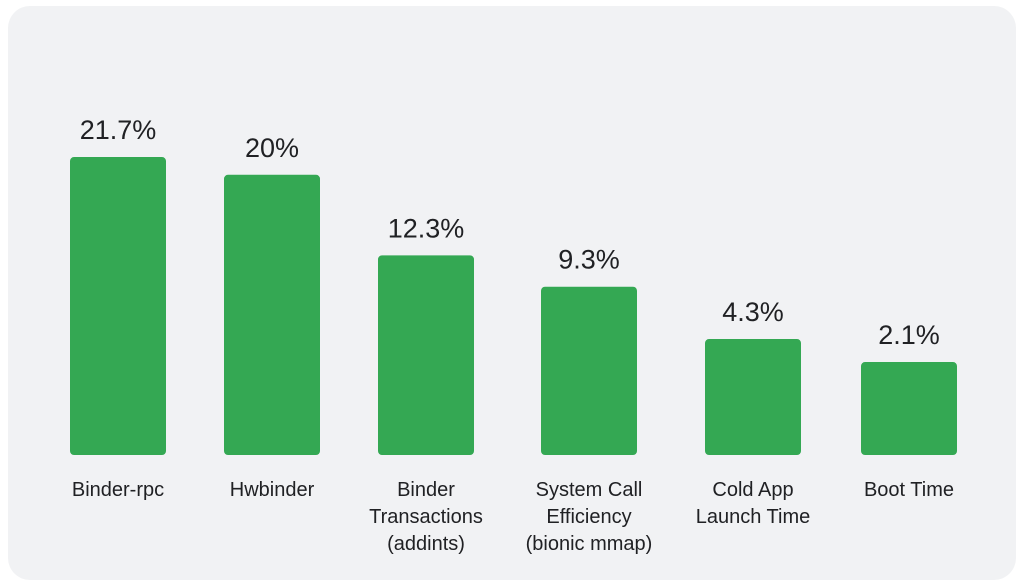 This screenshot has width=1024, height=587. I want to click on value-label: 20%, so click(272, 148).